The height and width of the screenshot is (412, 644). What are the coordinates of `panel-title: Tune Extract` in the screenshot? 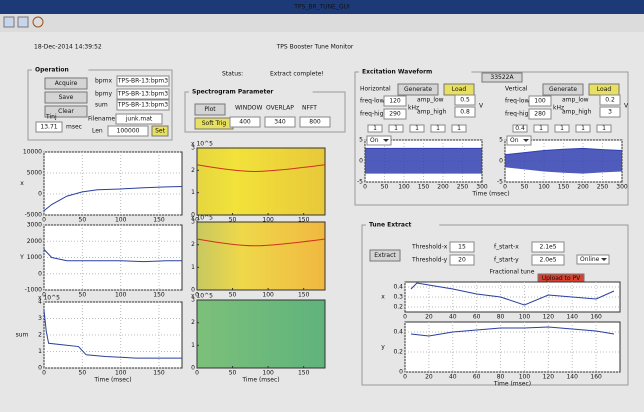 It's located at (390, 225).